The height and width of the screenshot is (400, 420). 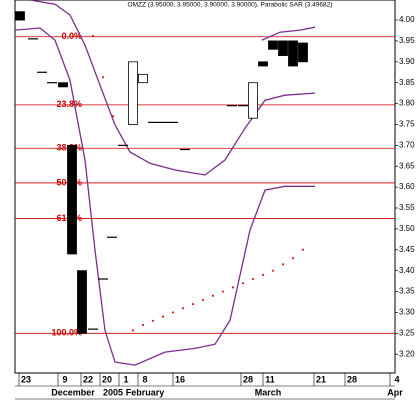 What do you see at coordinates (180, 379) in the screenshot?
I see `x-tick-label: 16` at bounding box center [180, 379].